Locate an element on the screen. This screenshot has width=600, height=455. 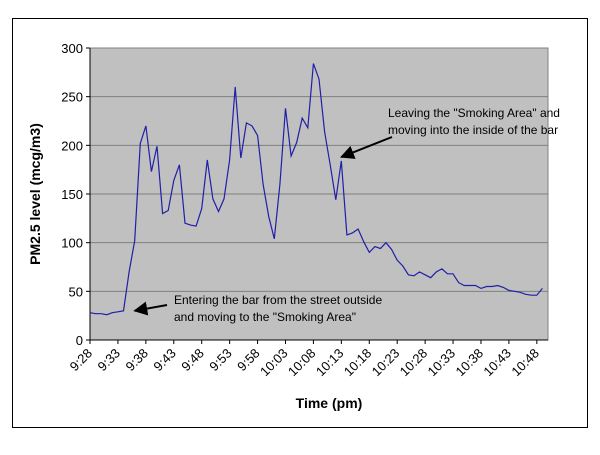
x-tick-label: 10:48 is located at coordinates (525, 363).